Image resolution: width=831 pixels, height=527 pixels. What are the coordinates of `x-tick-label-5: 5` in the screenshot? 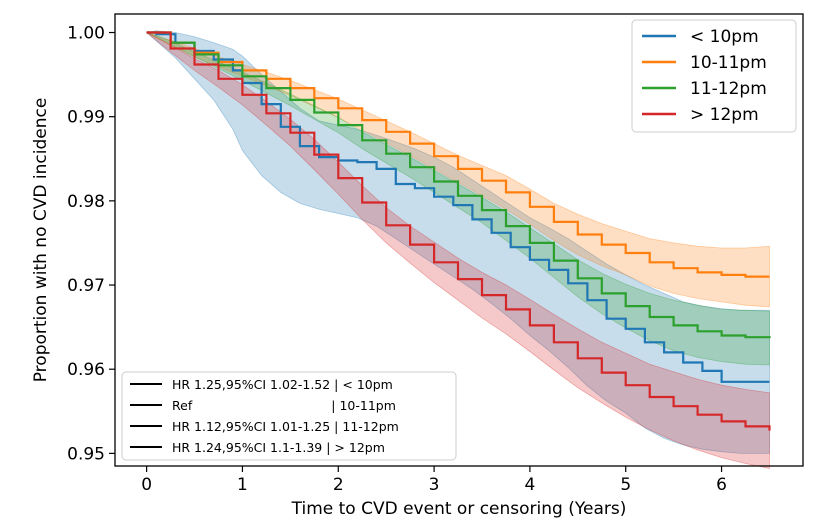 It's located at (625, 485).